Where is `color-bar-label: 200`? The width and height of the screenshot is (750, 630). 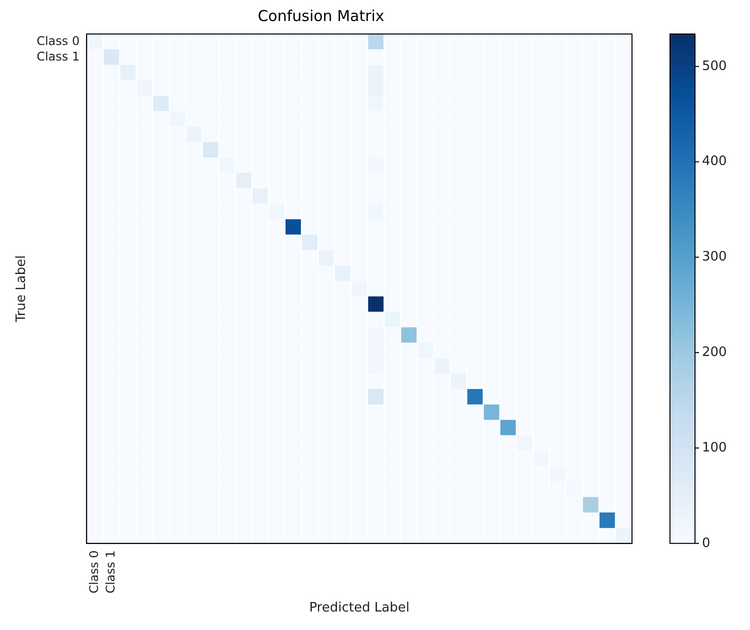
color-bar-label: 200 is located at coordinates (714, 352).